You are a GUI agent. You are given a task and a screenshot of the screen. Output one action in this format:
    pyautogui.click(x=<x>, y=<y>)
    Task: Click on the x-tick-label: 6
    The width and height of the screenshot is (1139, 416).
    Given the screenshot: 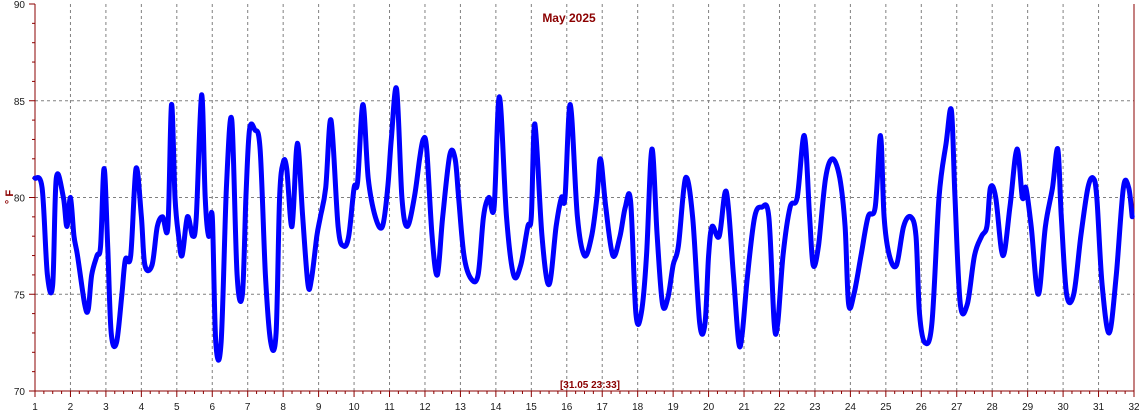 What is the action you would take?
    pyautogui.click(x=212, y=407)
    